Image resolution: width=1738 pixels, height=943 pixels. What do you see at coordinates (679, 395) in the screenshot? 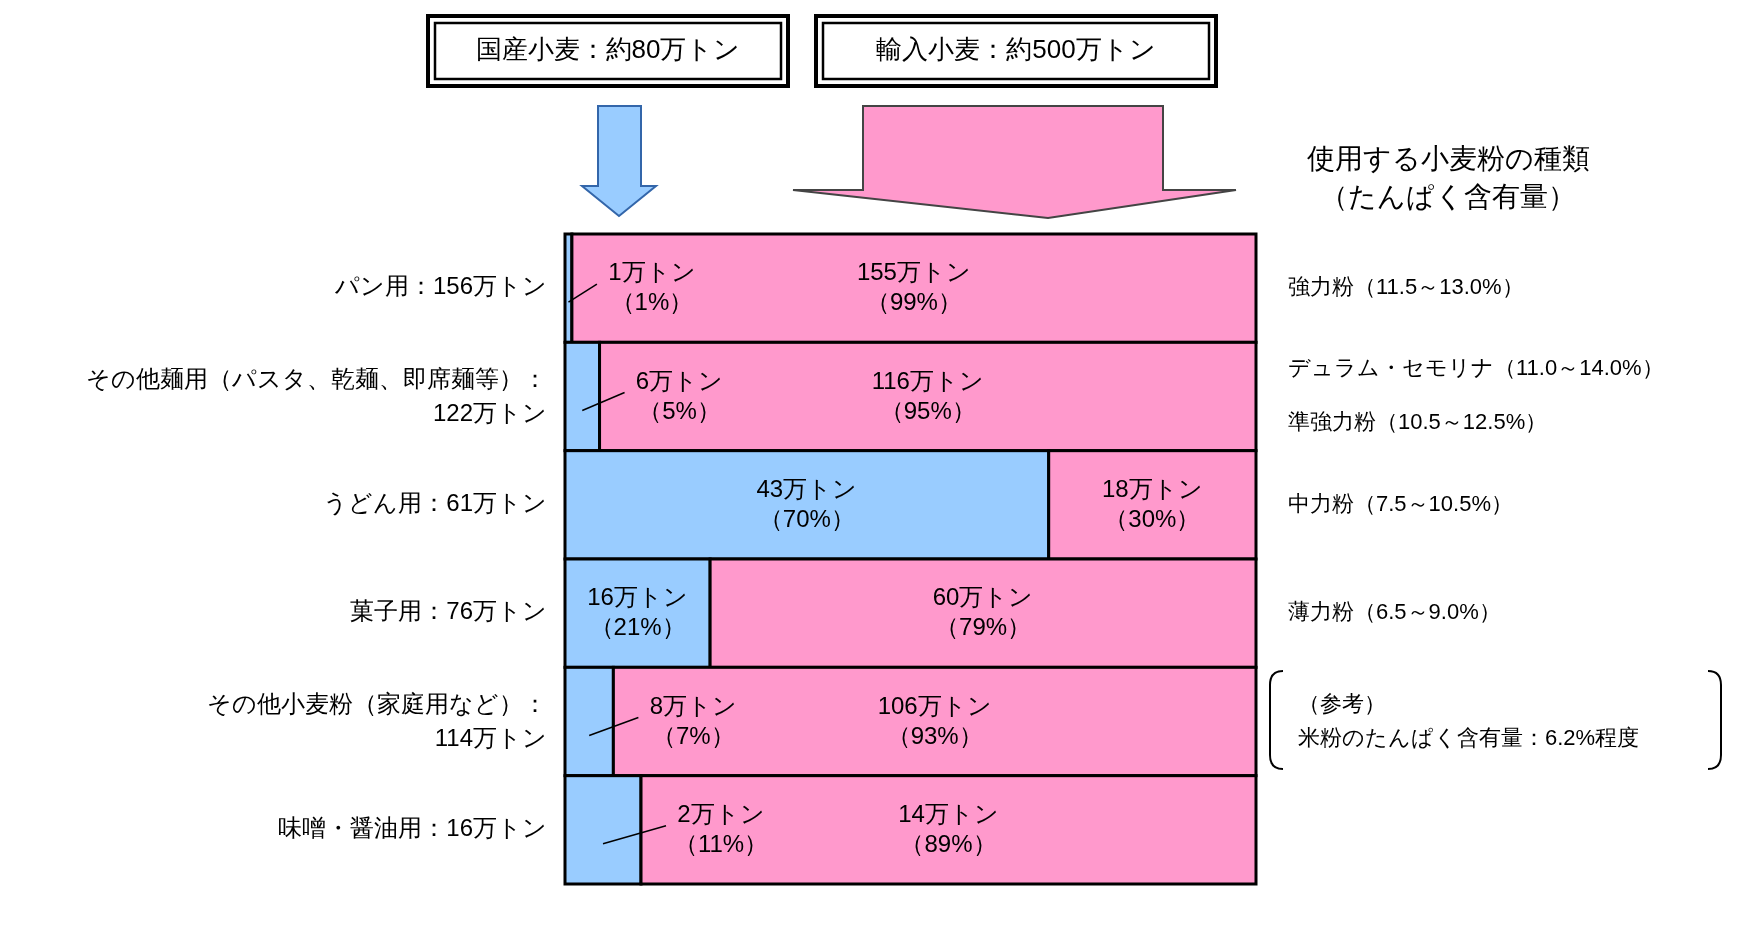
I see `data-label: 6万トン（5%）` at bounding box center [679, 395].